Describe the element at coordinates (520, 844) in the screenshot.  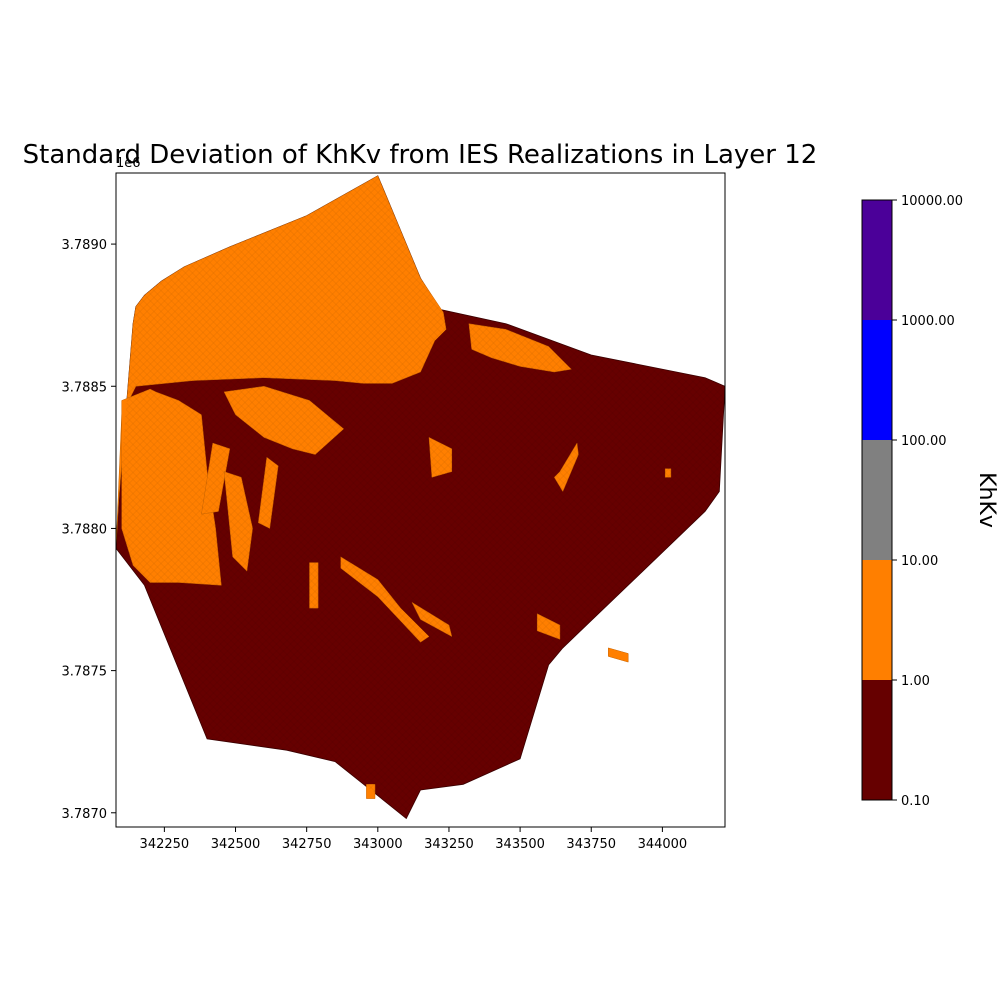
I see `x-tick-label: 343500` at that location.